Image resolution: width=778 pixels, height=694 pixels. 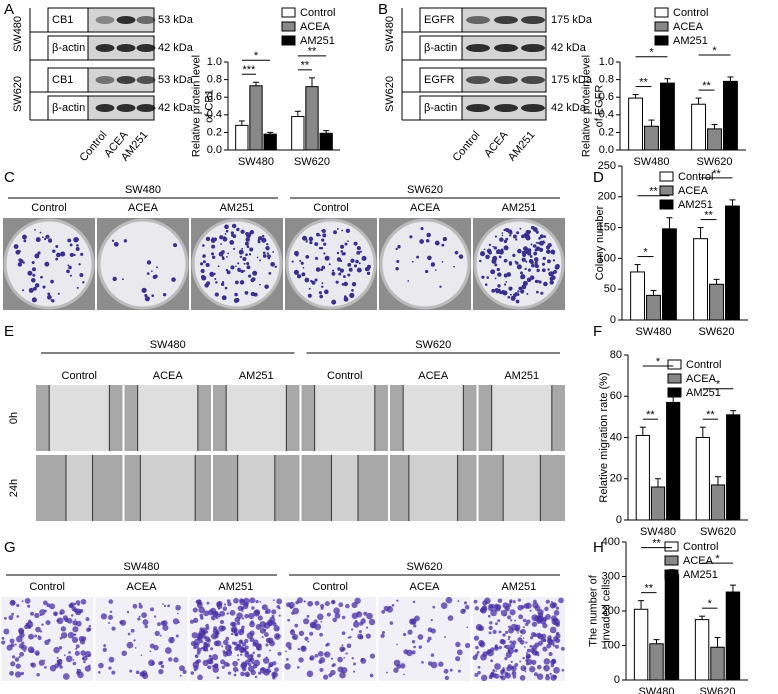 I want to click on significance-label: **, so click(x=643, y=82).